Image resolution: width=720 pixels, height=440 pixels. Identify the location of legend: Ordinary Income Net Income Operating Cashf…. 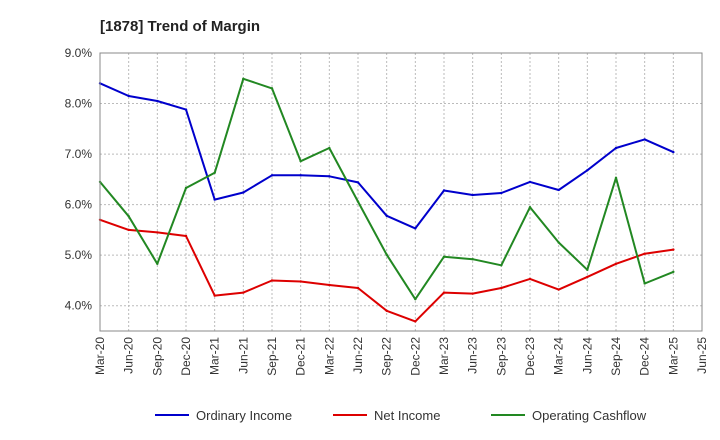
(401, 415).